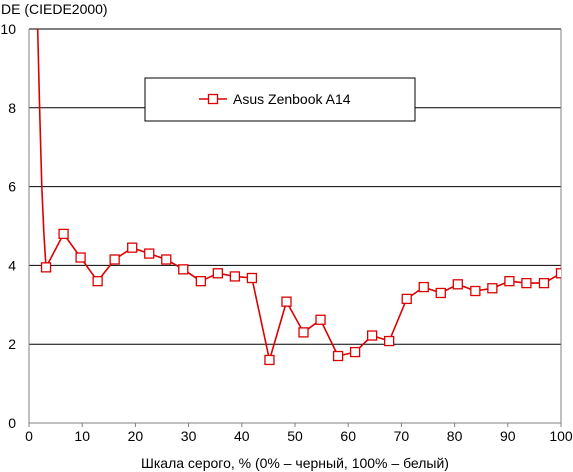 Image resolution: width=573 pixels, height=472 pixels. I want to click on legend-box, so click(280, 99).